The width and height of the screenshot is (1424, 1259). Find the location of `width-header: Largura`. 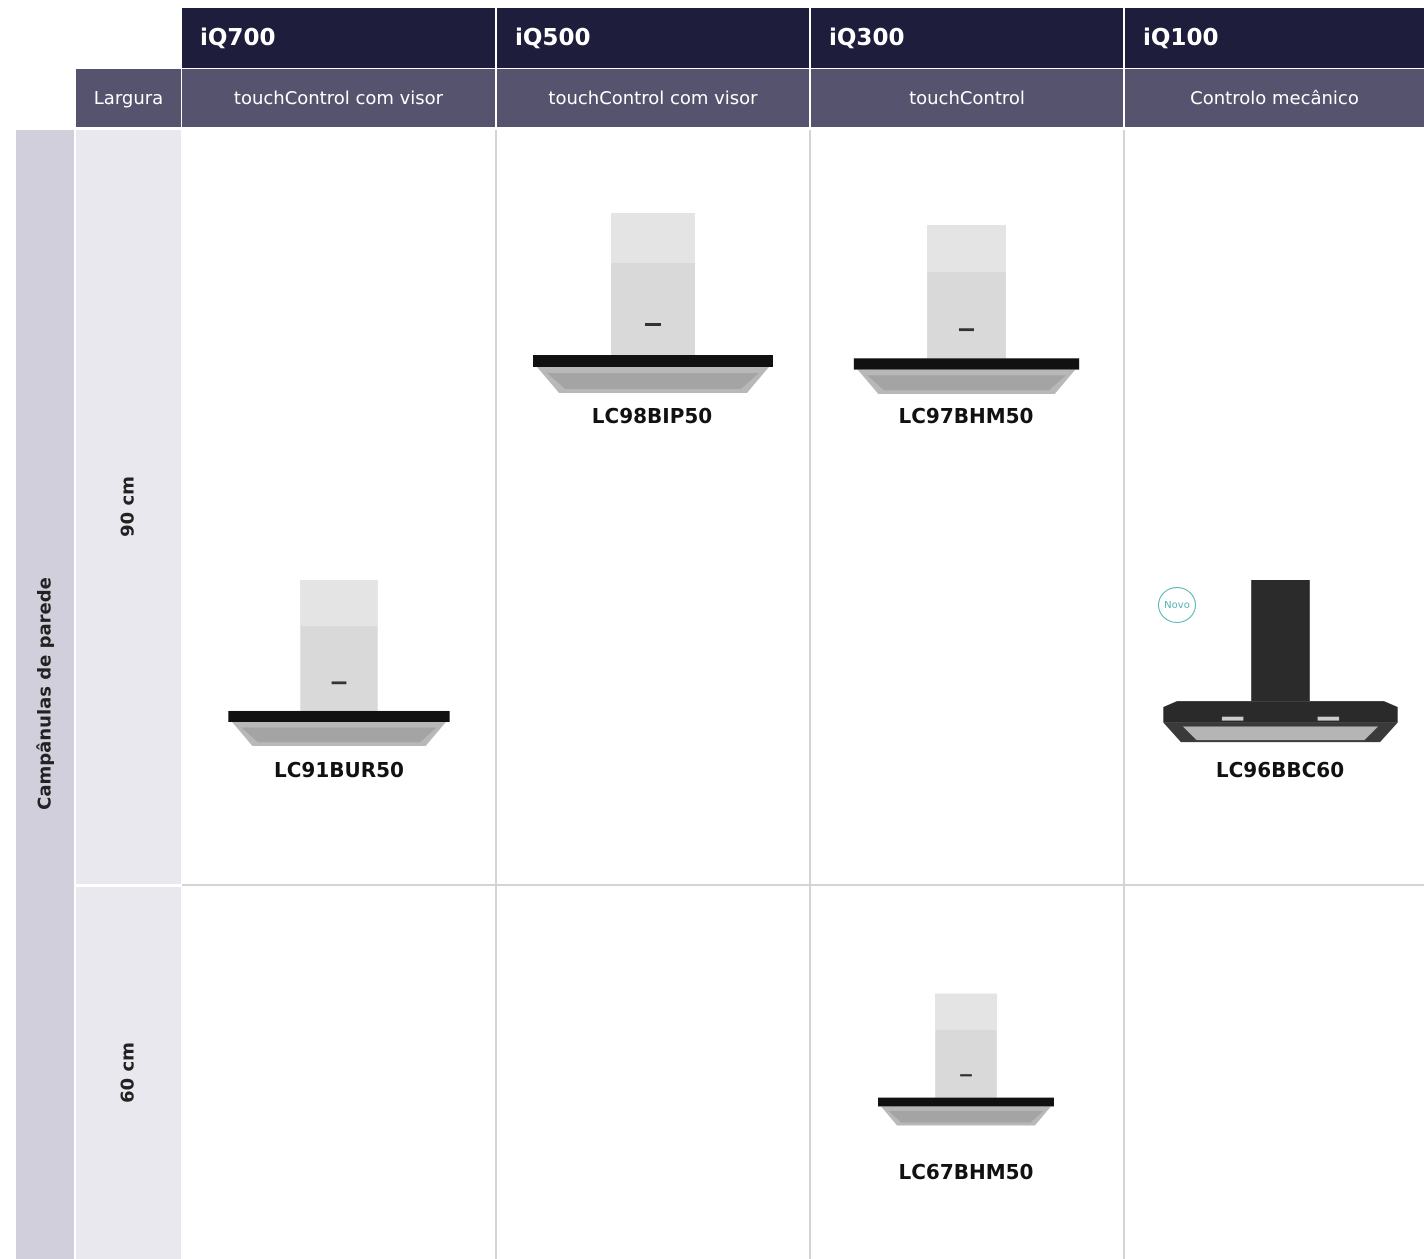

width-header: Largura is located at coordinates (128, 98).